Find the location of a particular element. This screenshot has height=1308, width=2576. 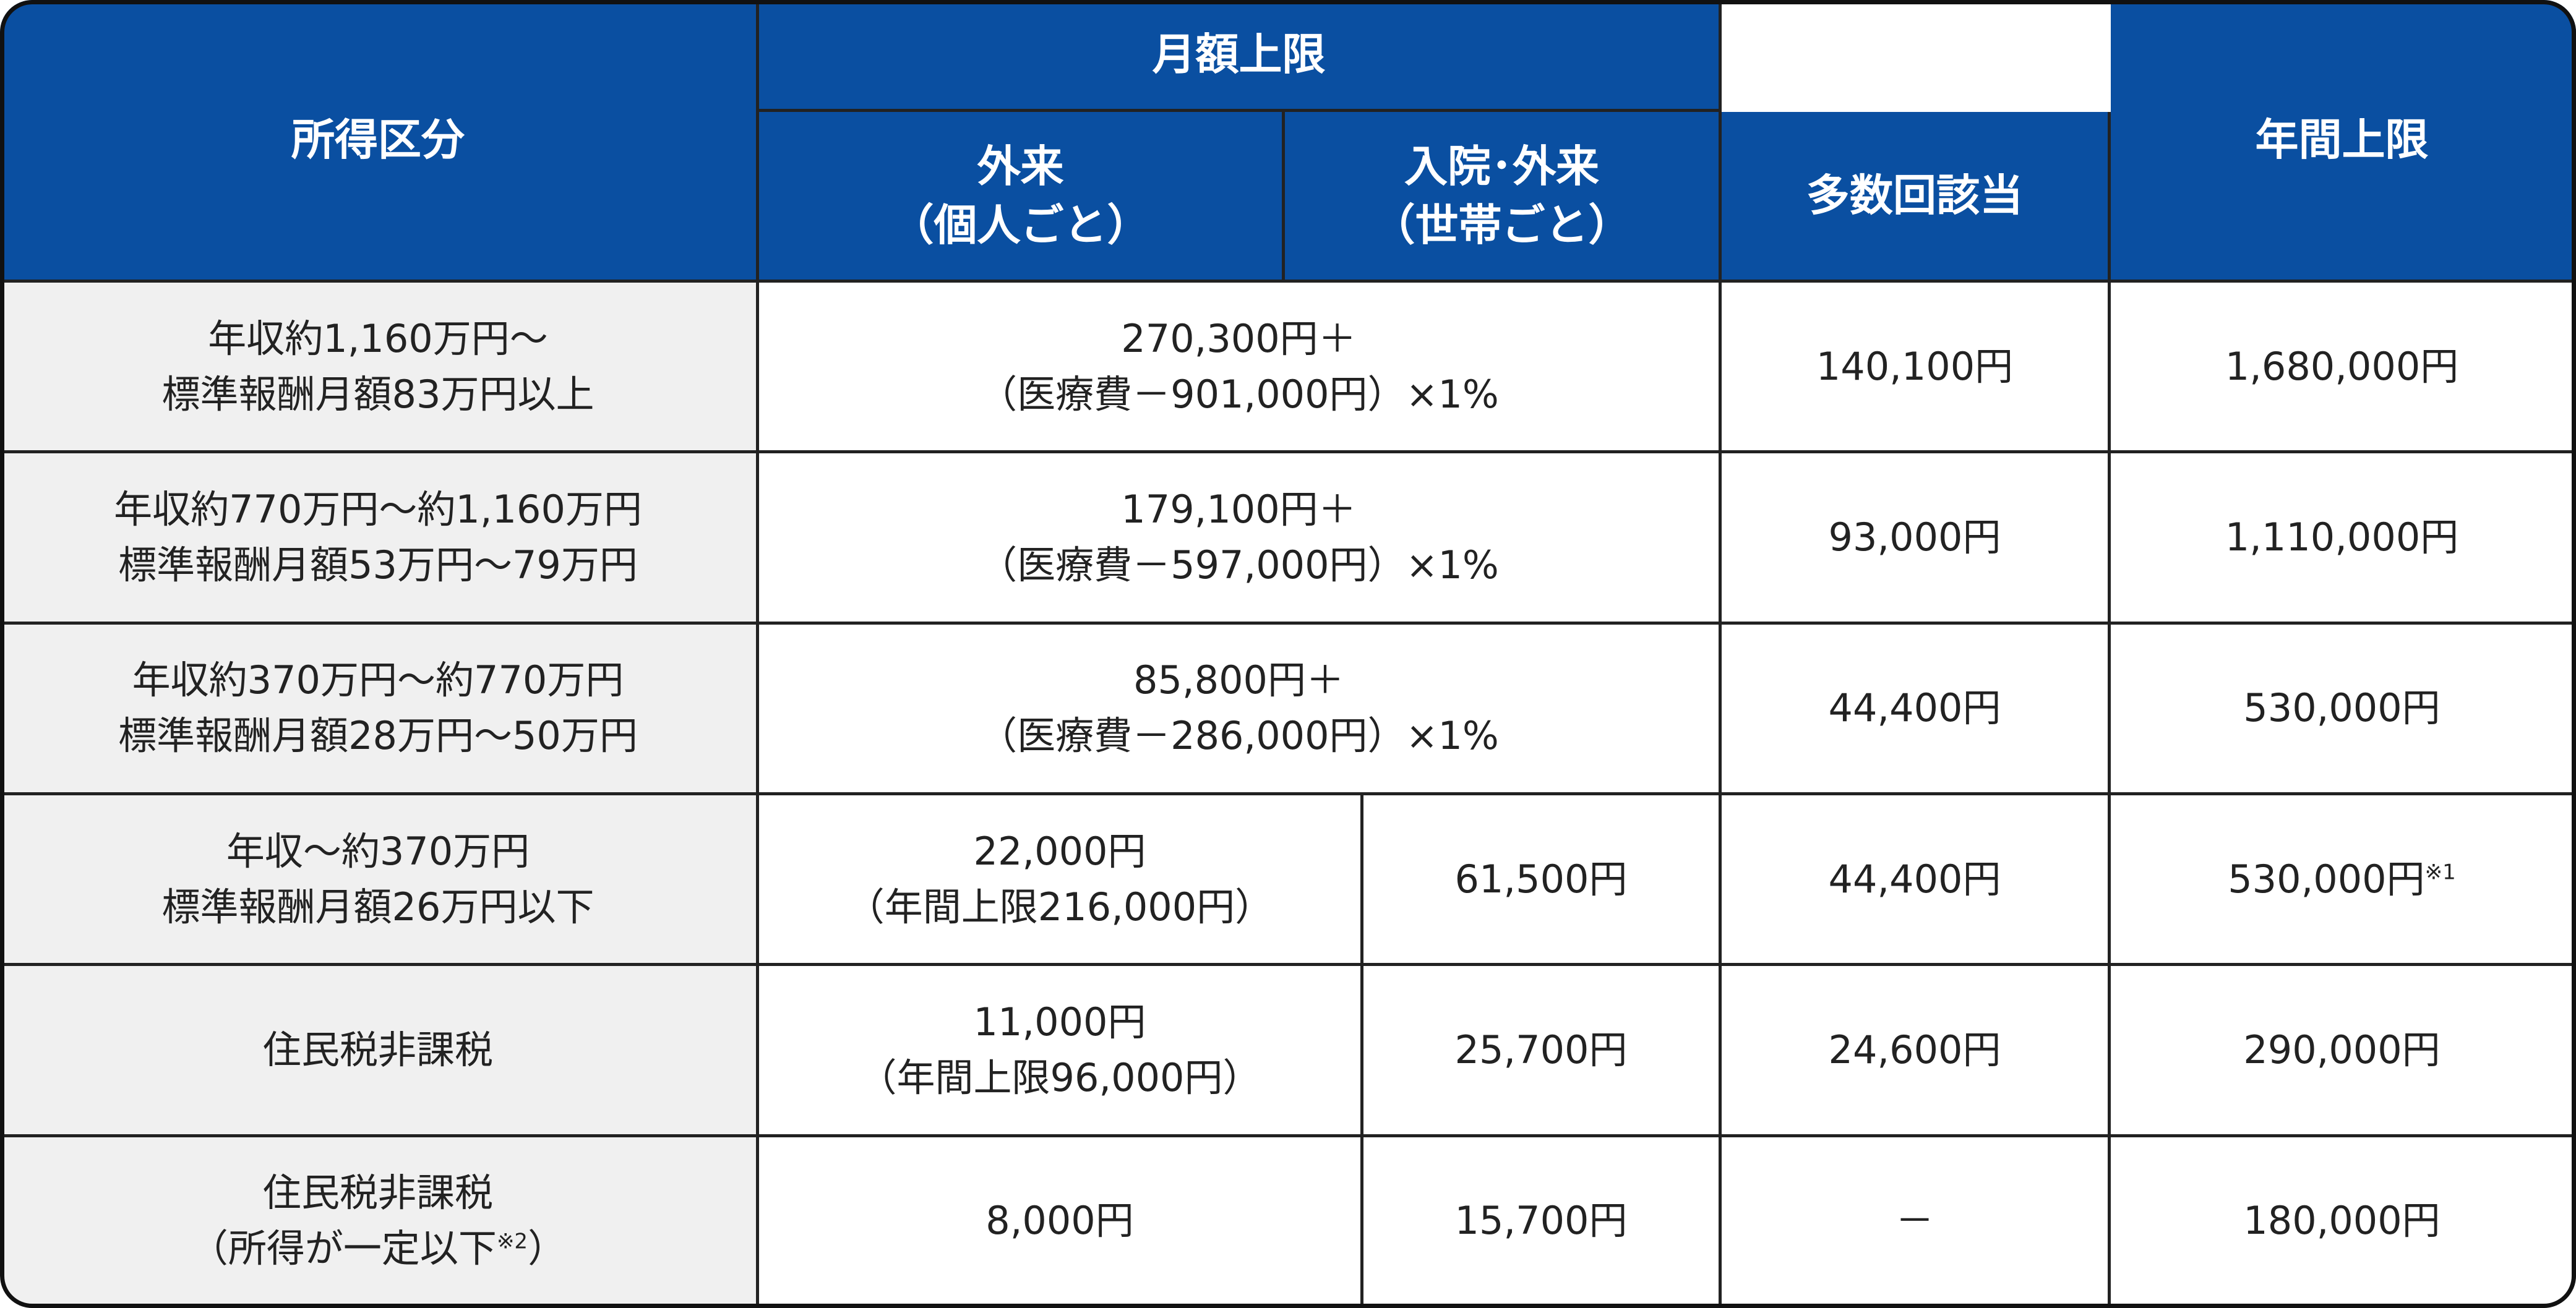

cell-line: 年収～約370万円 is located at coordinates (378, 852).